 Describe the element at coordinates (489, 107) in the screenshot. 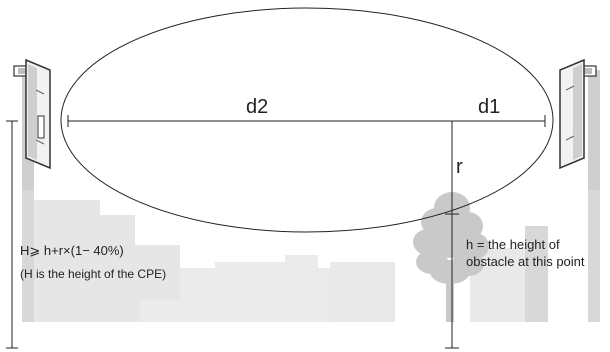

I see `label-d1: d1` at that location.